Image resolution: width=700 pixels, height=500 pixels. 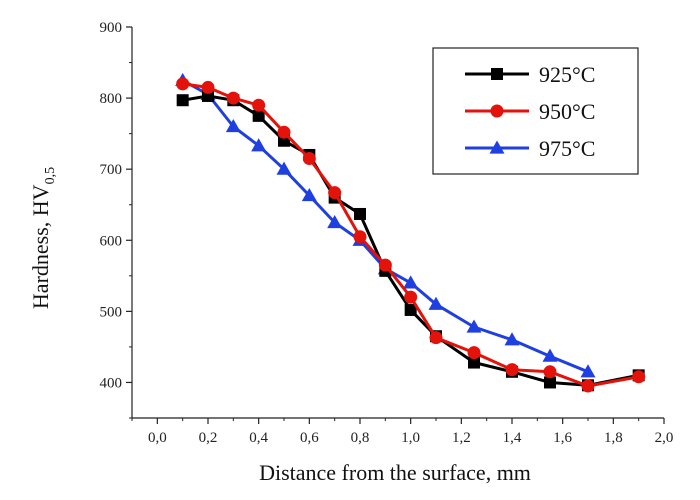 I want to click on y-tick-label: 700, so click(x=111, y=170).